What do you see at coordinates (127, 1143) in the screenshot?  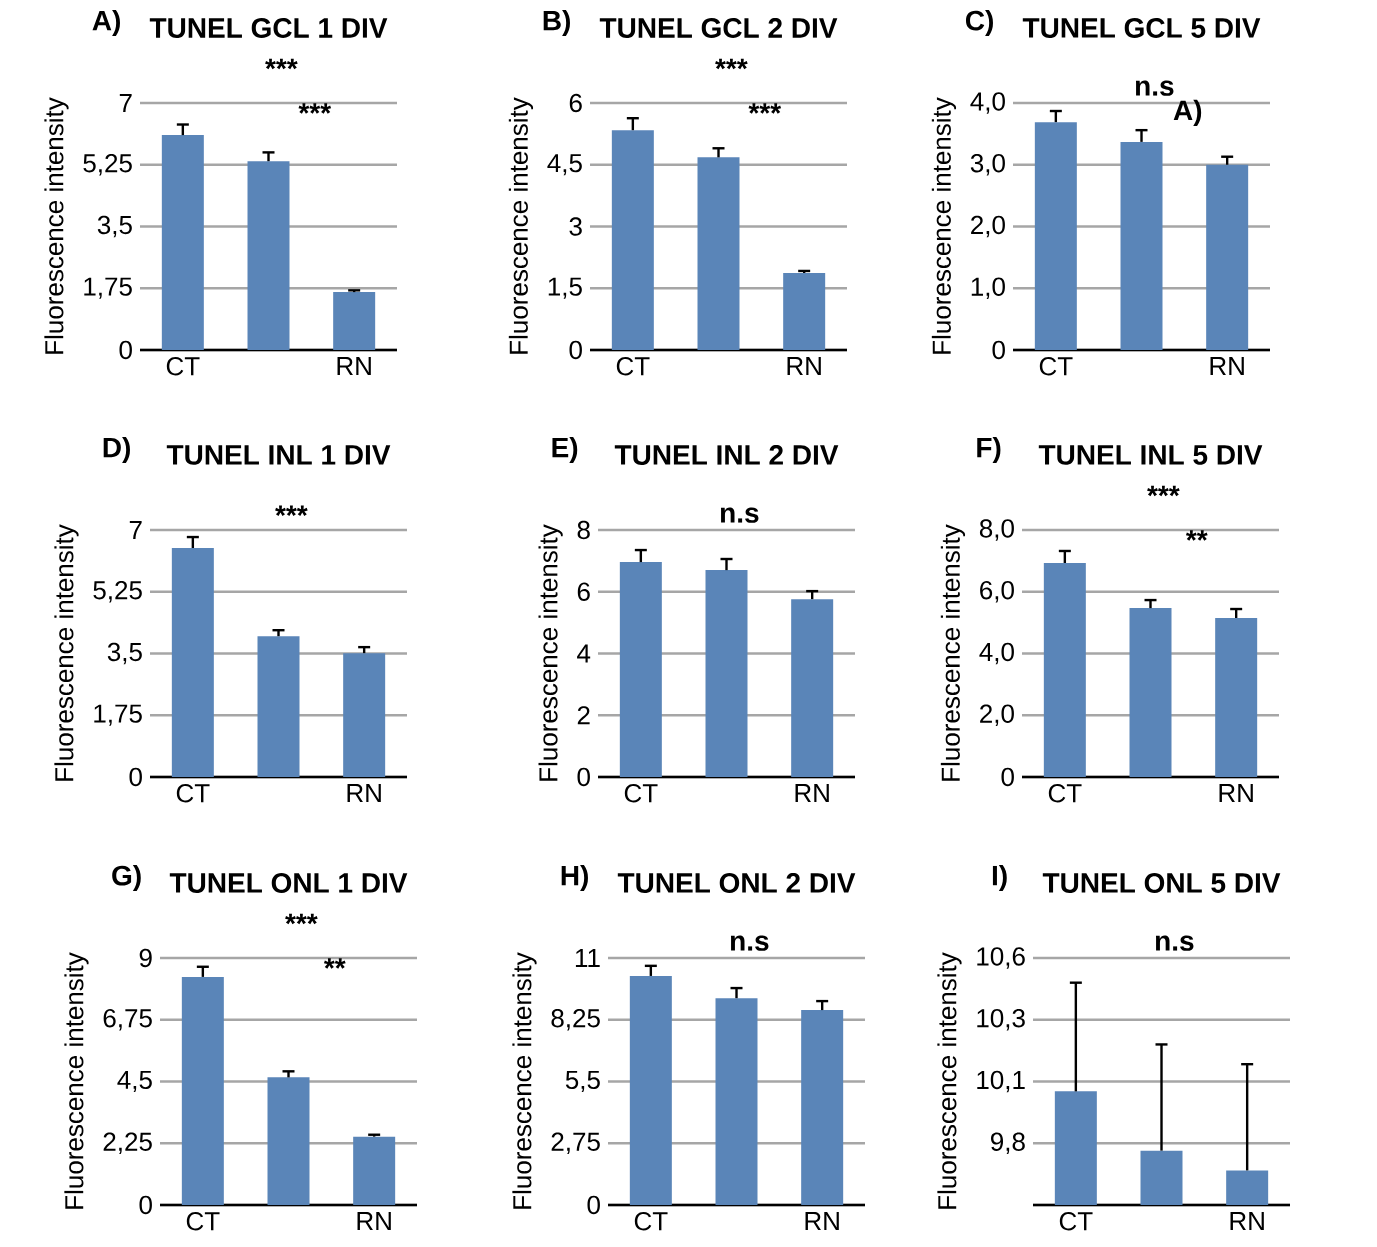 I see `y-tick-label: 2,25` at bounding box center [127, 1143].